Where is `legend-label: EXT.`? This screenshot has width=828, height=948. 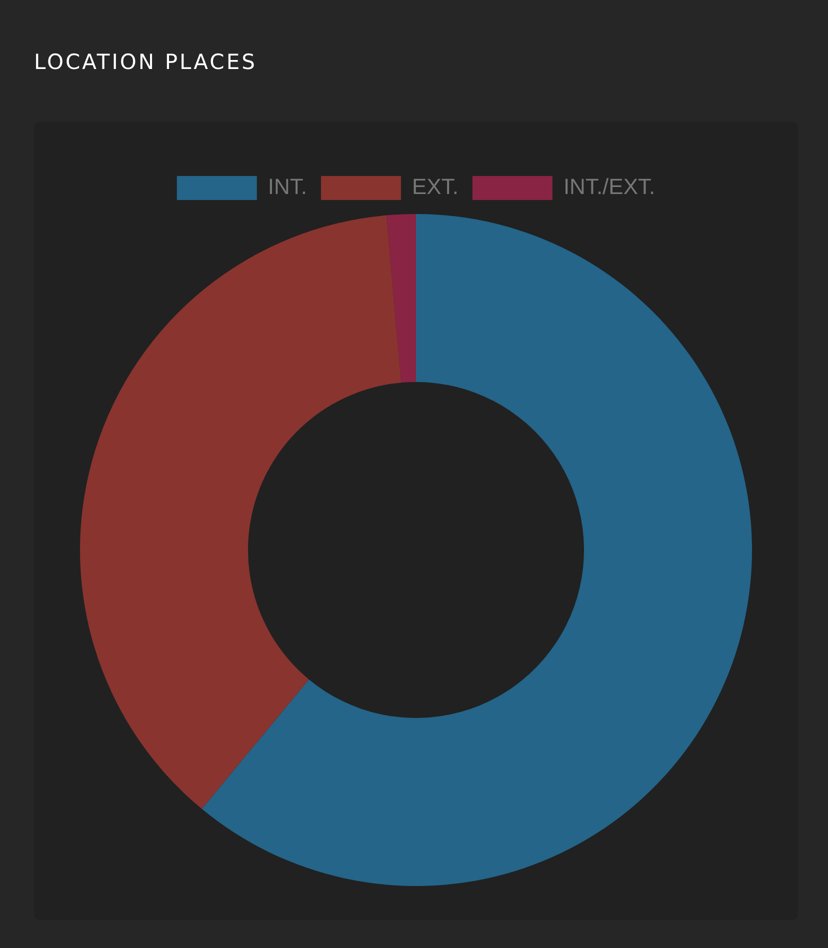
legend-label: EXT. is located at coordinates (435, 187).